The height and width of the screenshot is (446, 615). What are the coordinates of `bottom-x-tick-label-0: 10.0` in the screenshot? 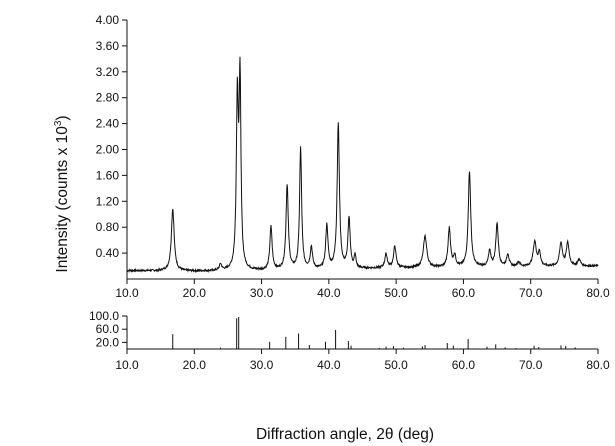 It's located at (127, 365).